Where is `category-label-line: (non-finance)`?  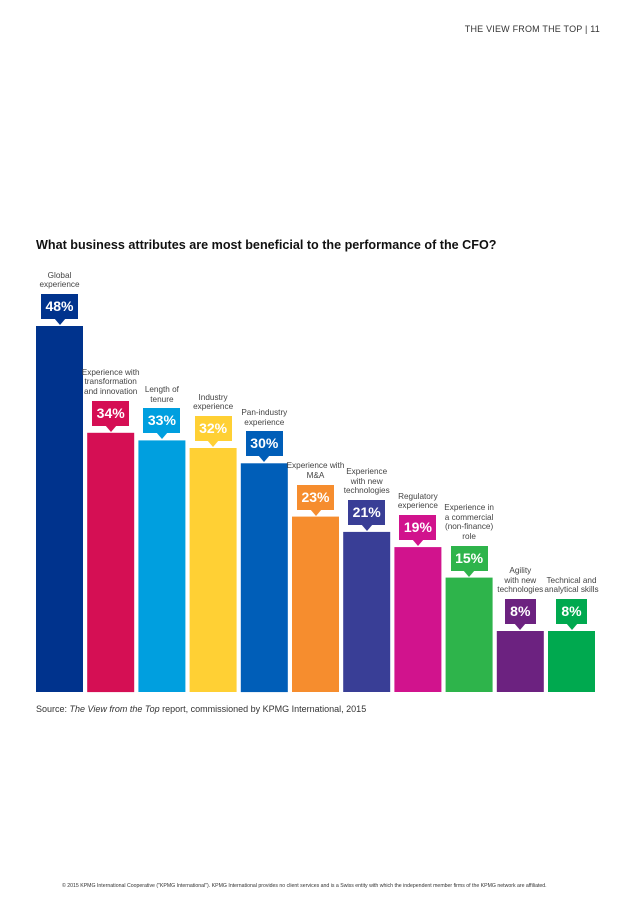
category-label-line: (non-finance) is located at coordinates (469, 527).